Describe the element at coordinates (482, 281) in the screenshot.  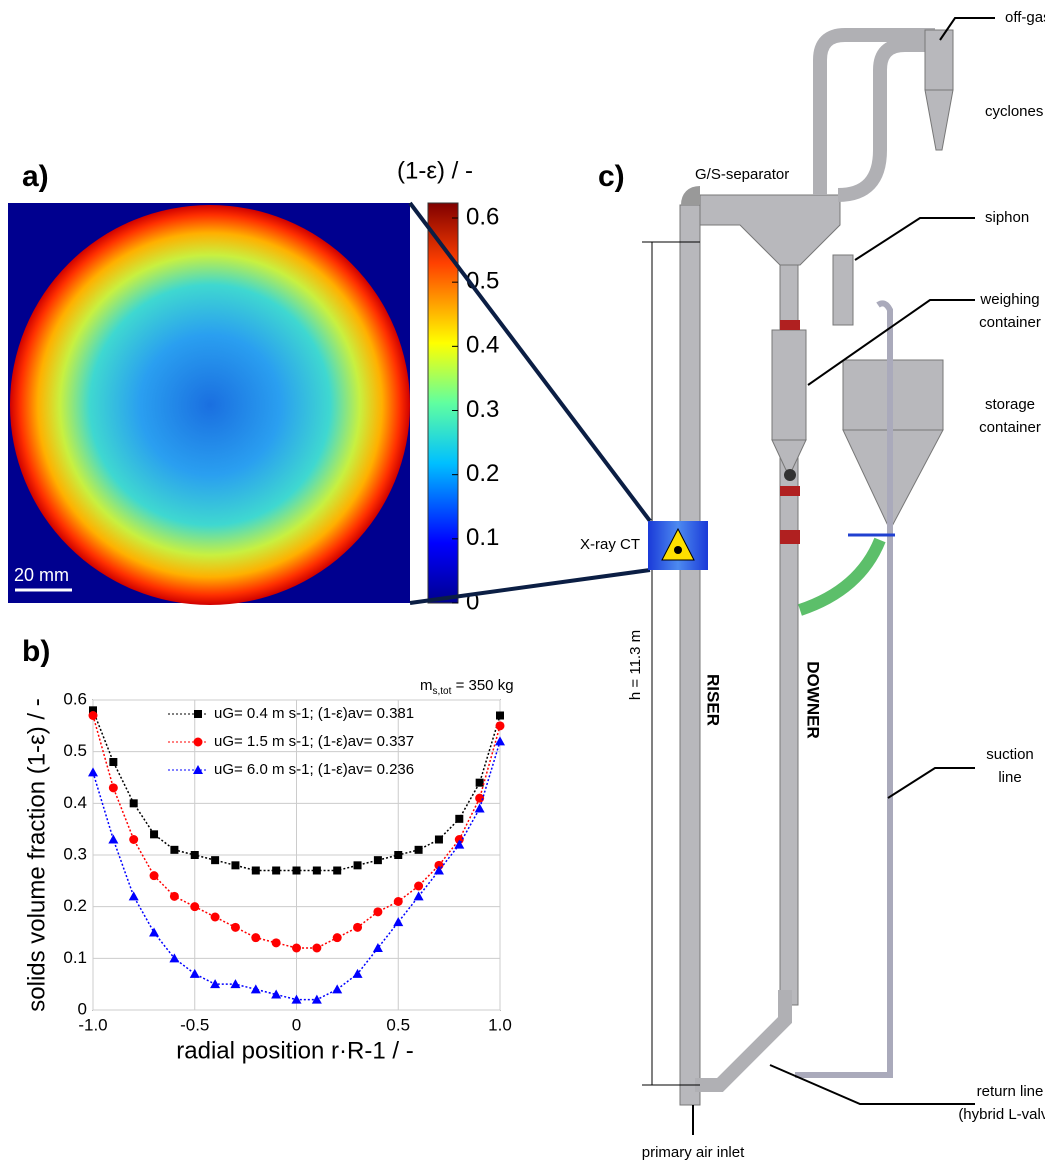
I see `colorbar-tick-label: 0.5` at that location.